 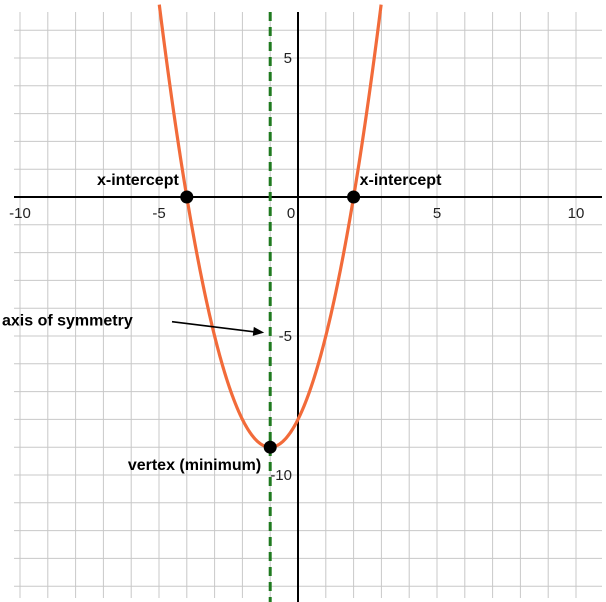 What do you see at coordinates (270, 447) in the screenshot?
I see `vertex-point` at bounding box center [270, 447].